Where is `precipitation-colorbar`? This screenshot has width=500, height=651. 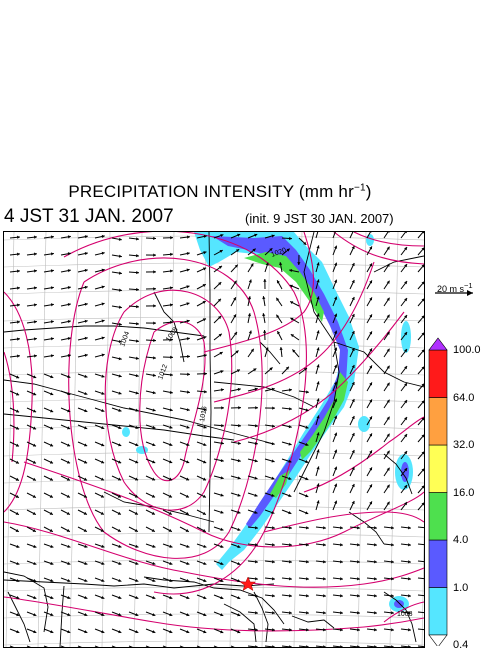
precipitation-colorbar is located at coordinates (439, 491).